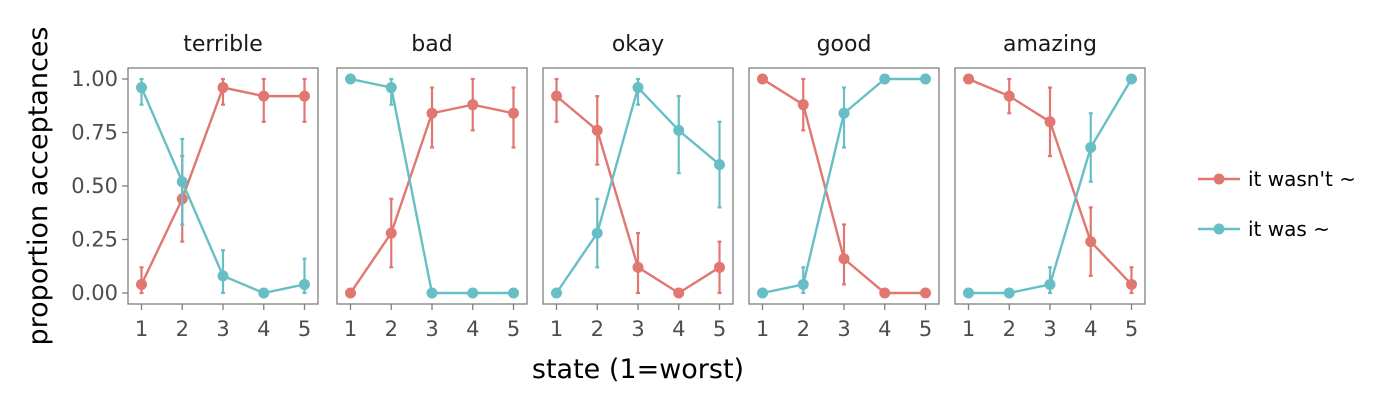 The width and height of the screenshot is (1400, 400). Describe the element at coordinates (94, 79) in the screenshot. I see `y-tick-label: 1.00` at that location.